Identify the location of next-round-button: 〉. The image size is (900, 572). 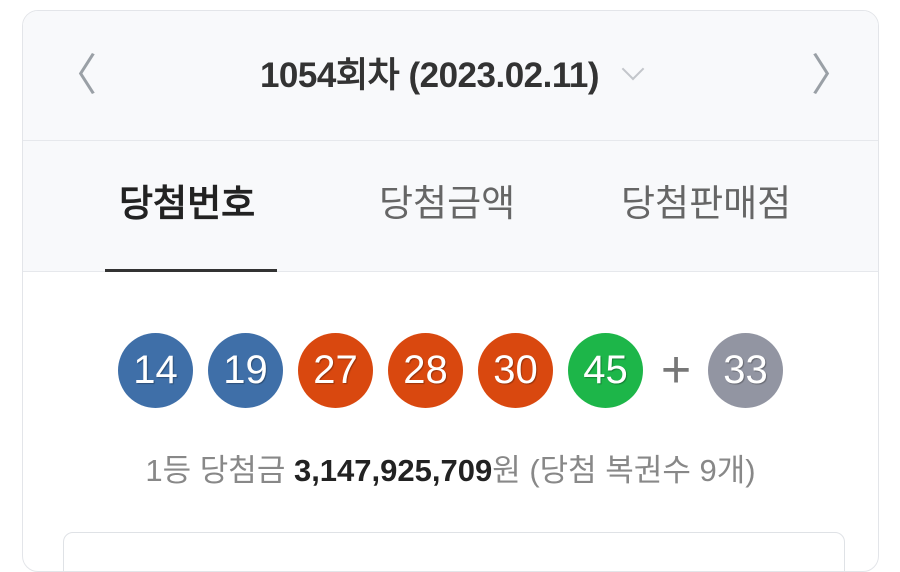
(833, 76).